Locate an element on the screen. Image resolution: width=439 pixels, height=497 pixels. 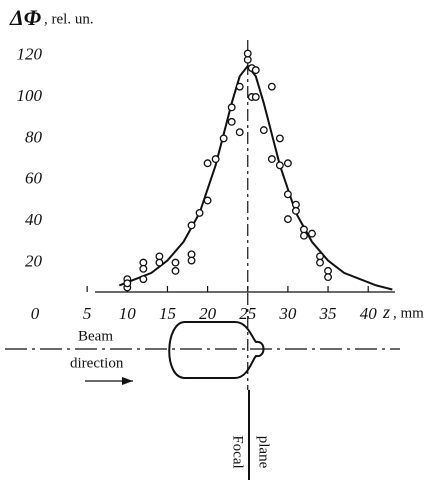
focal-label: Focal is located at coordinates (238, 451).